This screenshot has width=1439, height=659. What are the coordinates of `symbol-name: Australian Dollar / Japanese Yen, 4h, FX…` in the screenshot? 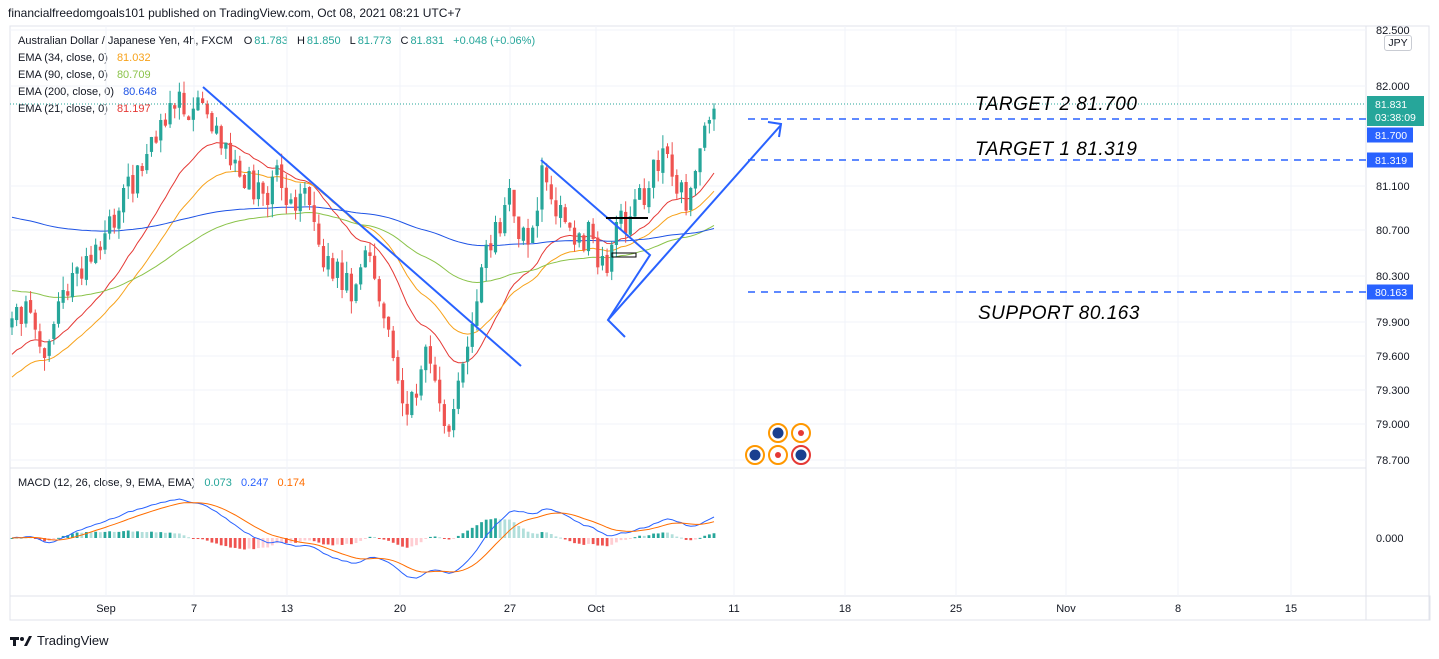 It's located at (125, 41).